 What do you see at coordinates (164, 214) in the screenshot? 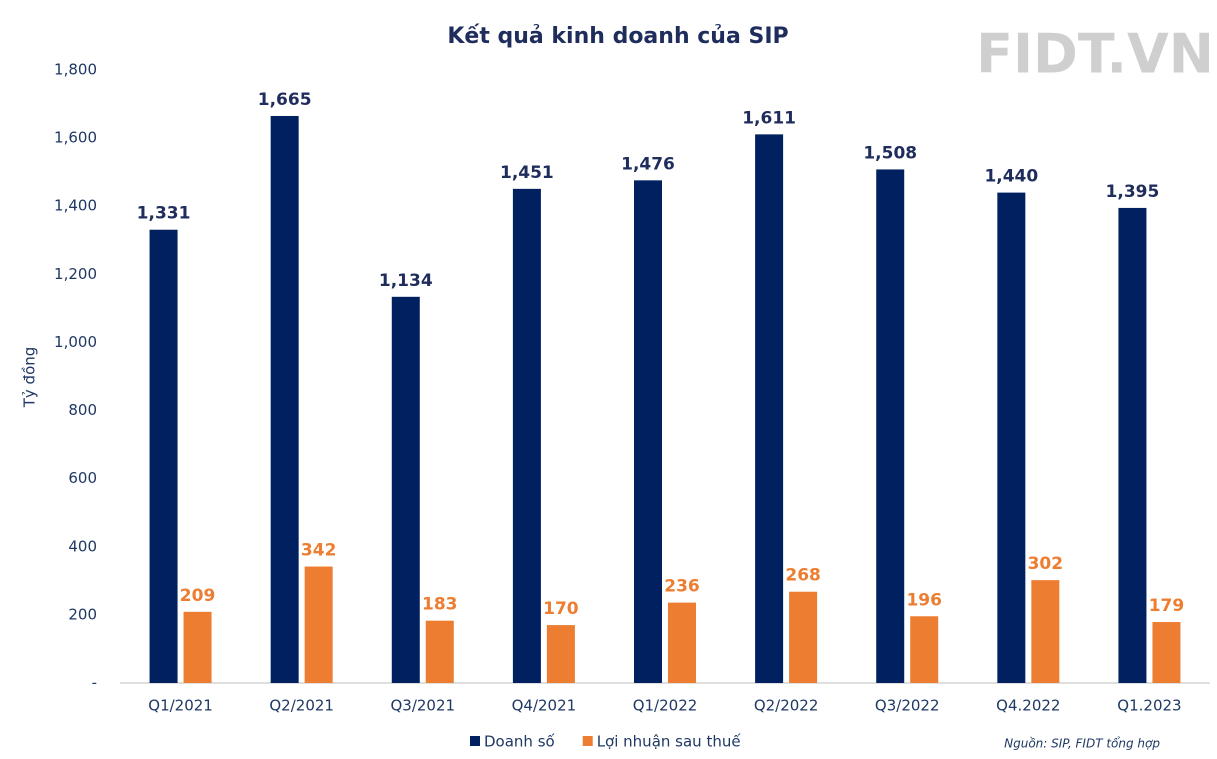
I see `data-label: 1,331` at bounding box center [164, 214].